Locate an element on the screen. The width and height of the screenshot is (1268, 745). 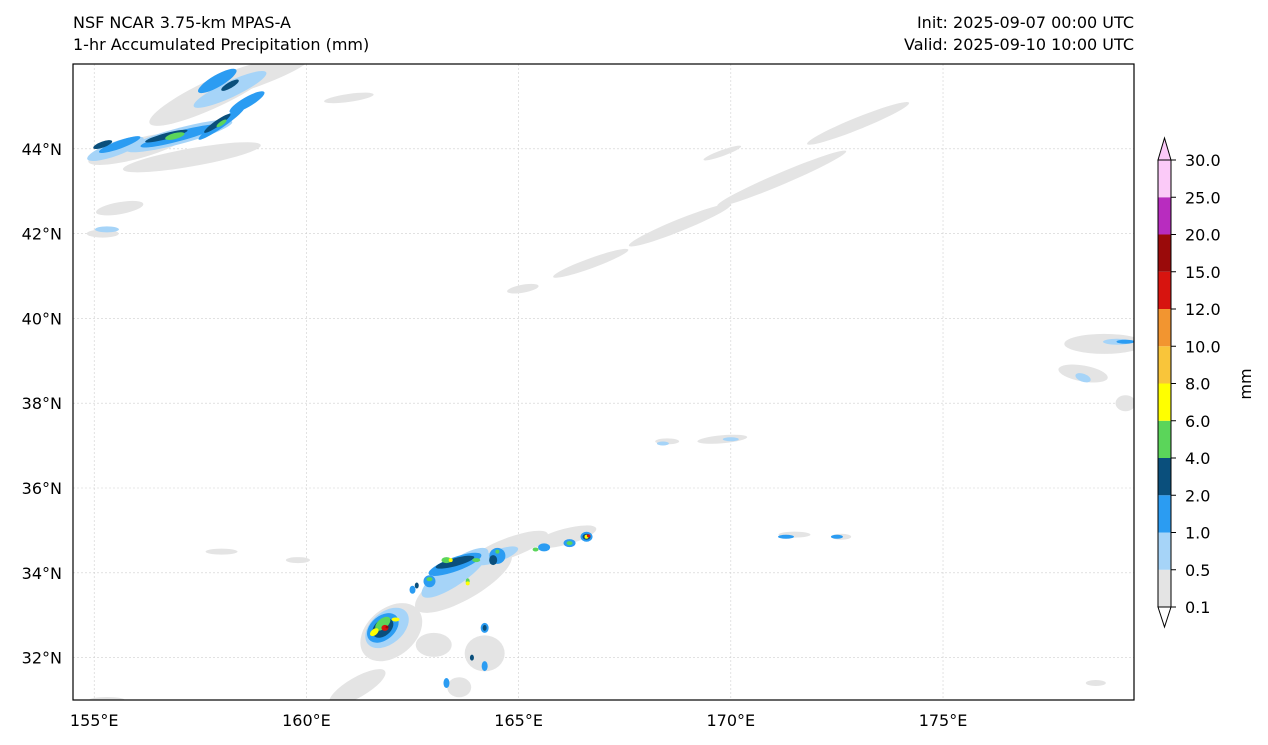
model-name: NSF NCAR 3.75-km MPAS-A is located at coordinates (182, 22).